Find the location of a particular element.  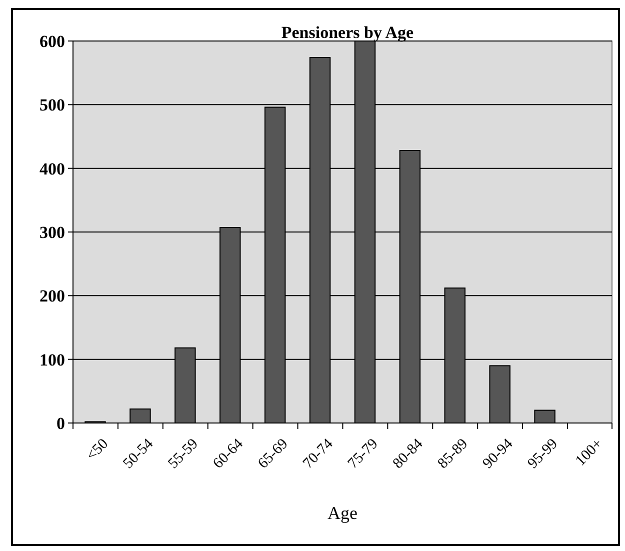

y-tick-label: 0 is located at coordinates (60, 423).